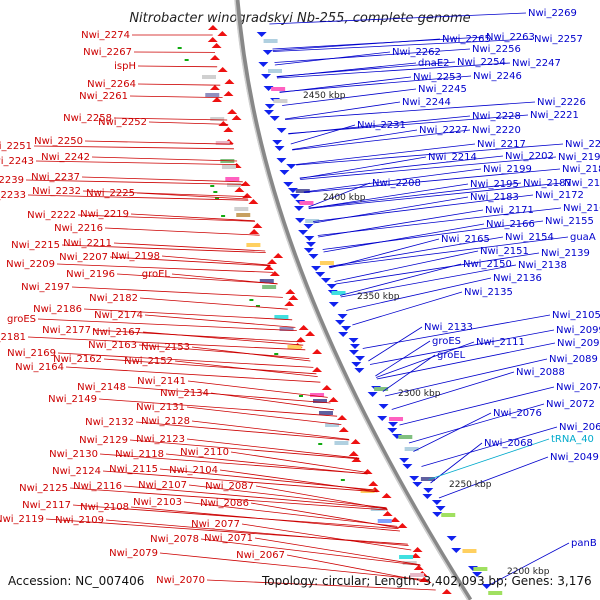 The image size is (600, 600). Describe the element at coordinates (442, 89) in the screenshot. I see `right-gene-label: Nwi_2245` at that location.